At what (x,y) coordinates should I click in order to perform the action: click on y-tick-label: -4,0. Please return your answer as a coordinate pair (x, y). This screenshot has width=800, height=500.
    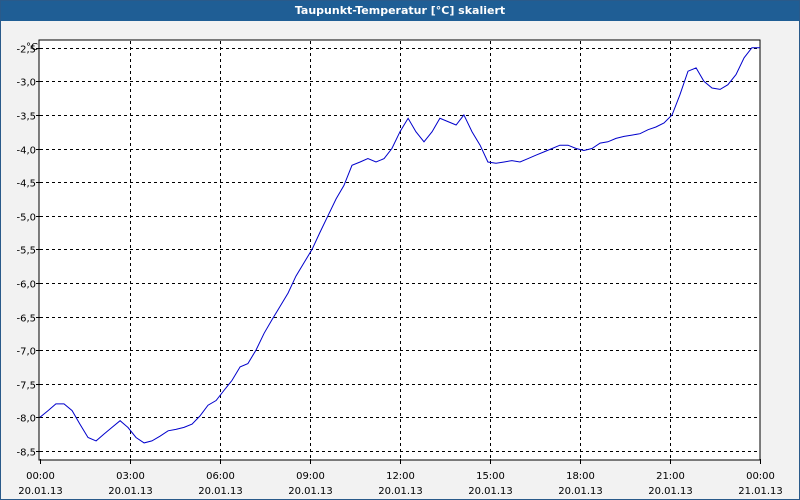
    Looking at the image, I should click on (26, 151).